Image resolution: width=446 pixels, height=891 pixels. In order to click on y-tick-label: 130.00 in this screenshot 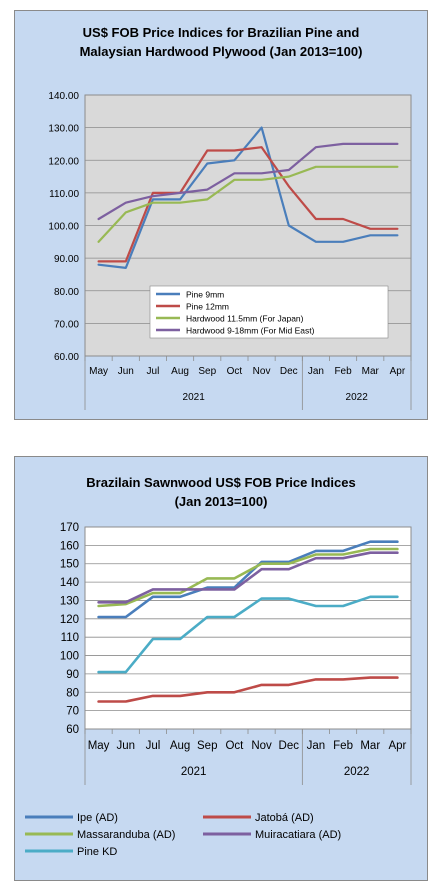, I will do `click(63, 129)`.